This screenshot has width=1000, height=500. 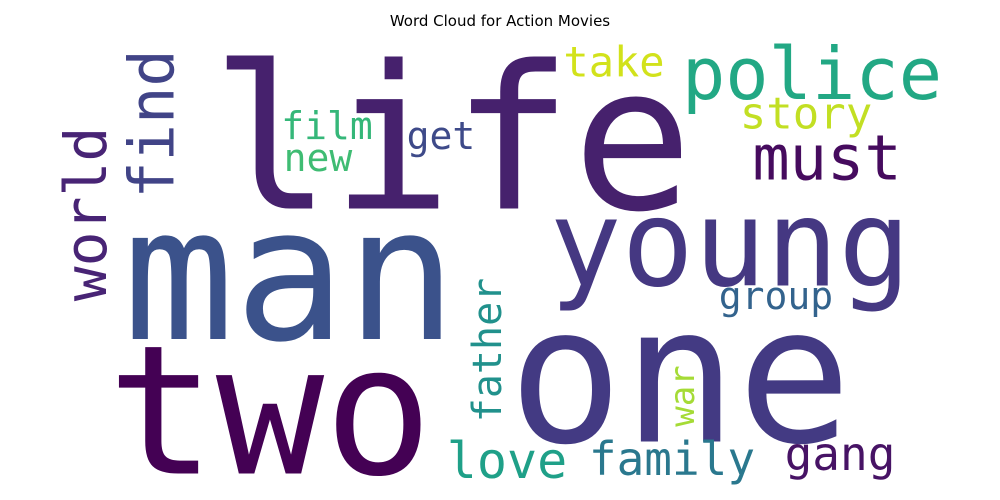 I want to click on word-find: find, so click(x=152, y=123).